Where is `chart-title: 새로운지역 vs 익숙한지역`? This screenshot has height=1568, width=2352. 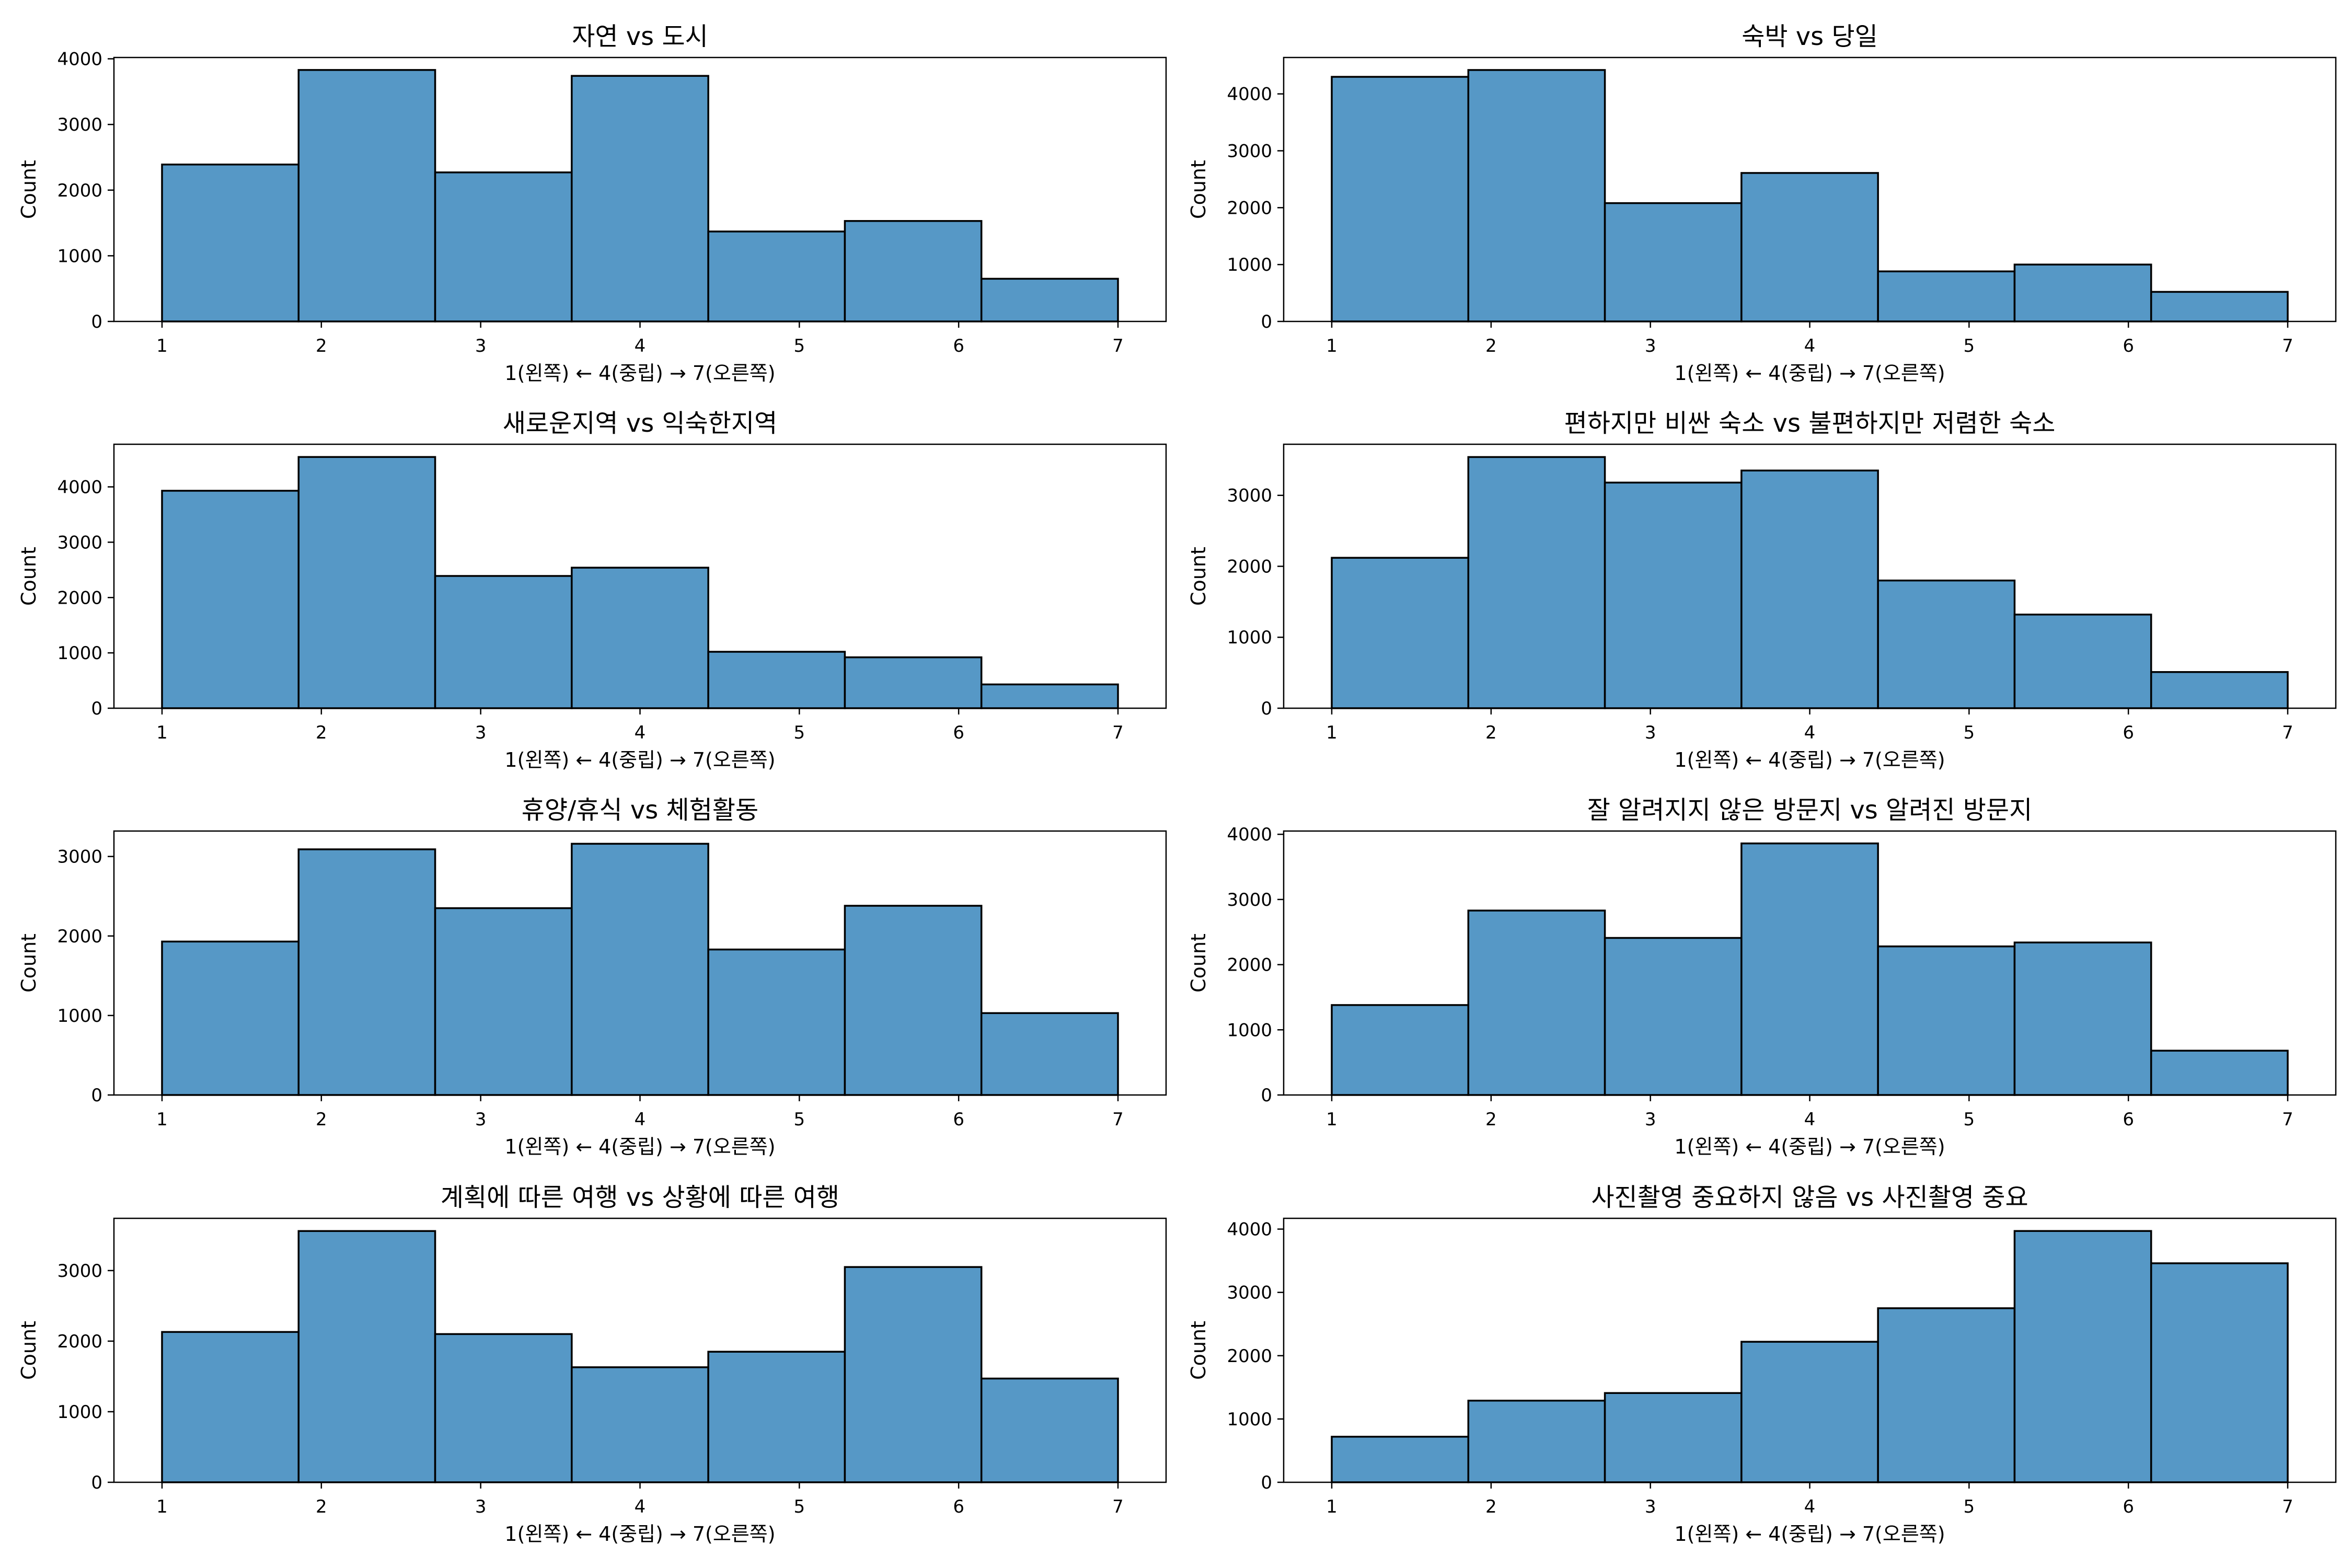 chart-title: 새로운지역 vs 익숙한지역 is located at coordinates (640, 423).